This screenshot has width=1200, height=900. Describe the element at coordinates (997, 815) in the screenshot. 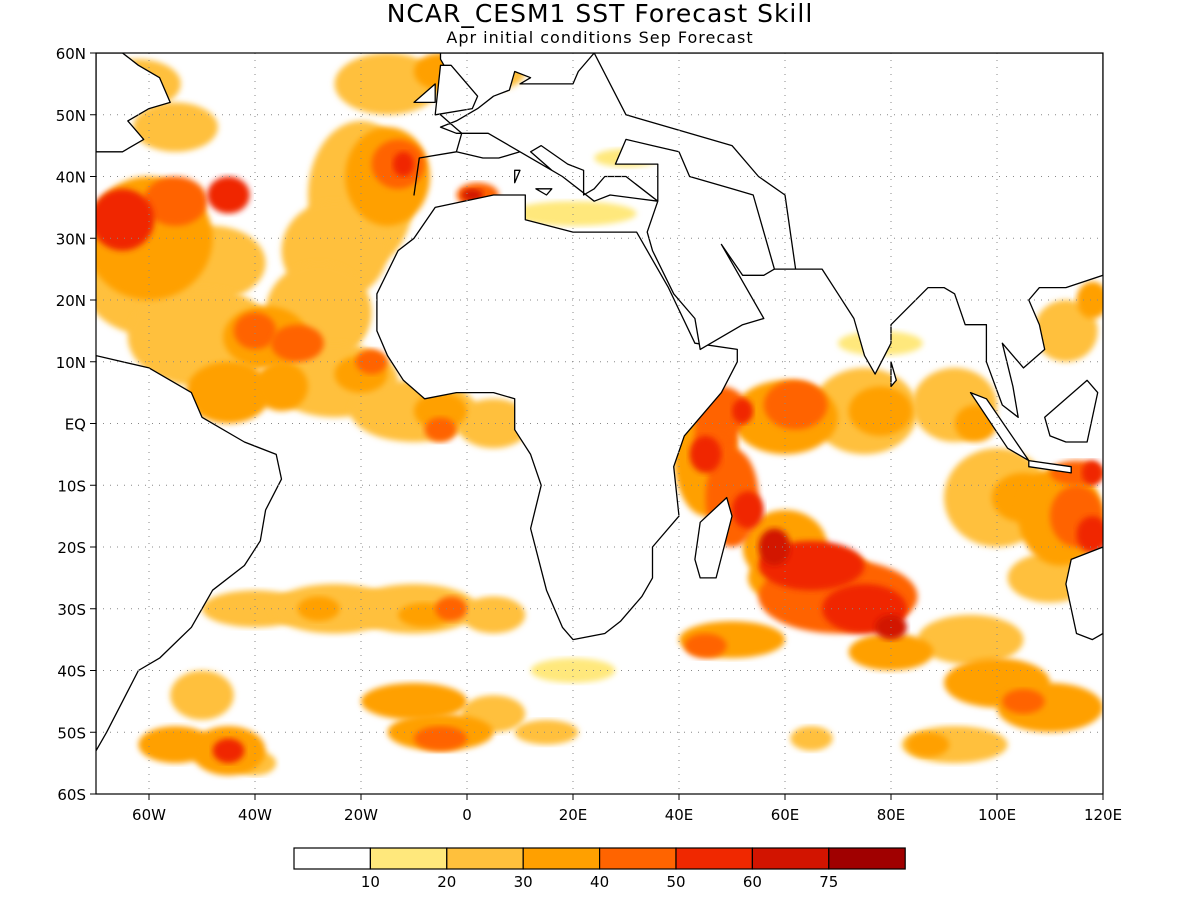

I see `lon-tick-label: 100E` at that location.